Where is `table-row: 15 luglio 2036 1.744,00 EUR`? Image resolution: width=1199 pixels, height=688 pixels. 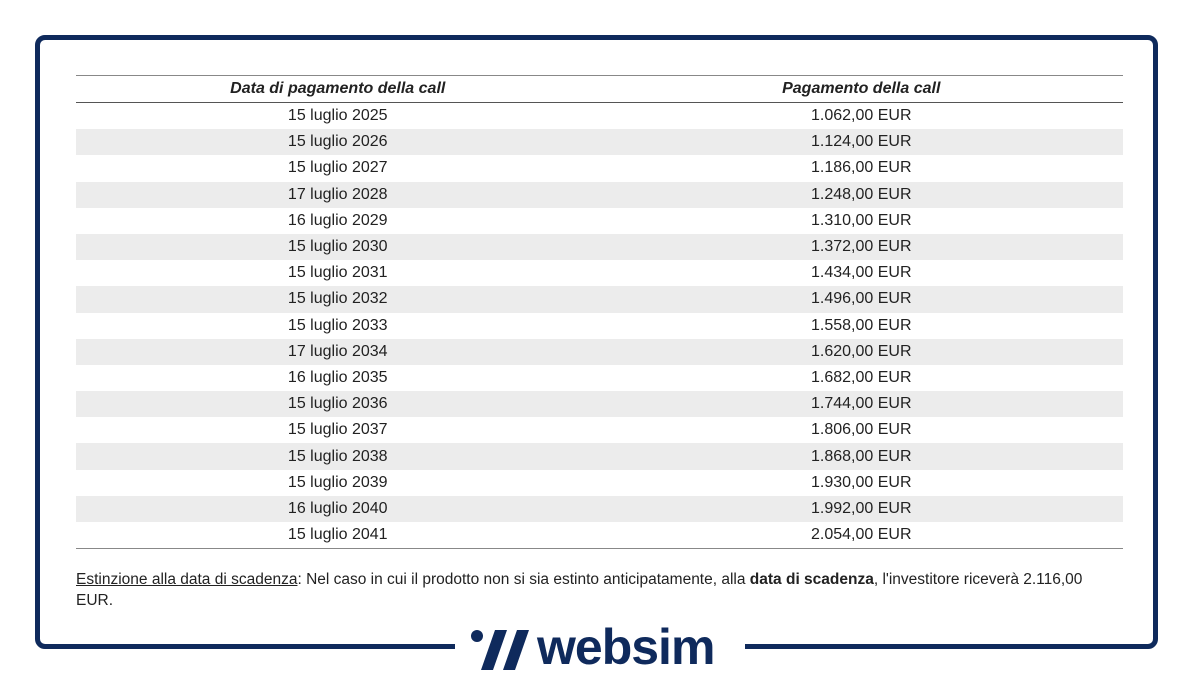 table-row: 15 luglio 2036 1.744,00 EUR is located at coordinates (599, 404).